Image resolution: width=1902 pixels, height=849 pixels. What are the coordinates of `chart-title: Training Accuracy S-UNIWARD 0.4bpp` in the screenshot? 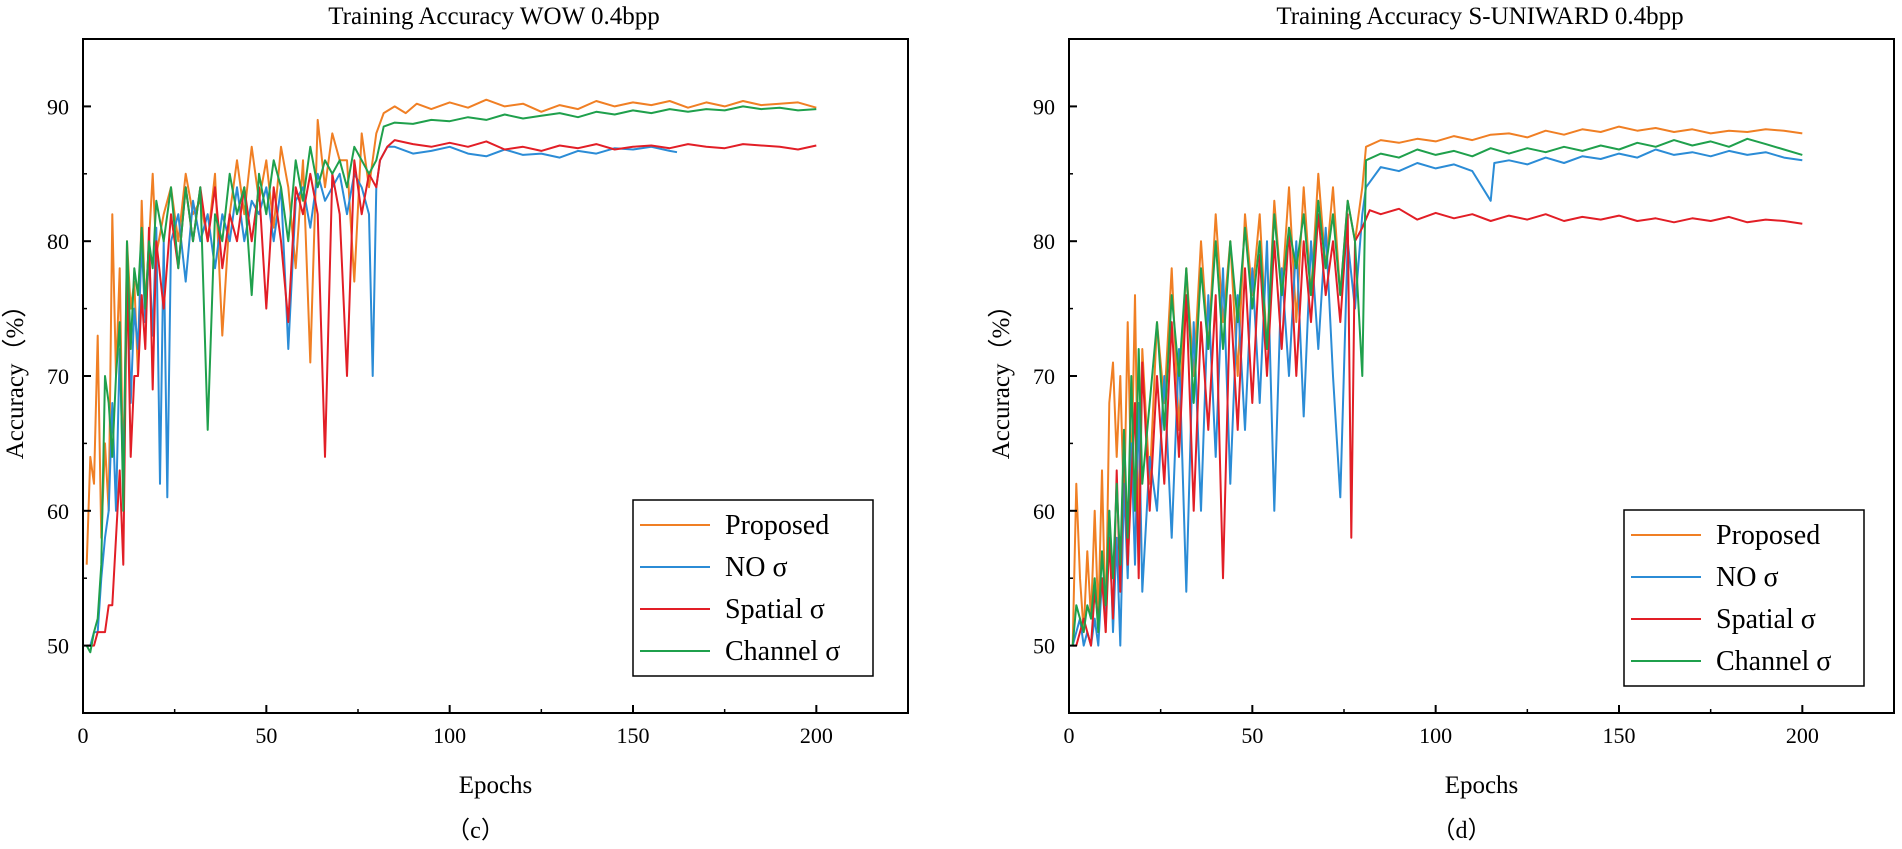 It's located at (1479, 16).